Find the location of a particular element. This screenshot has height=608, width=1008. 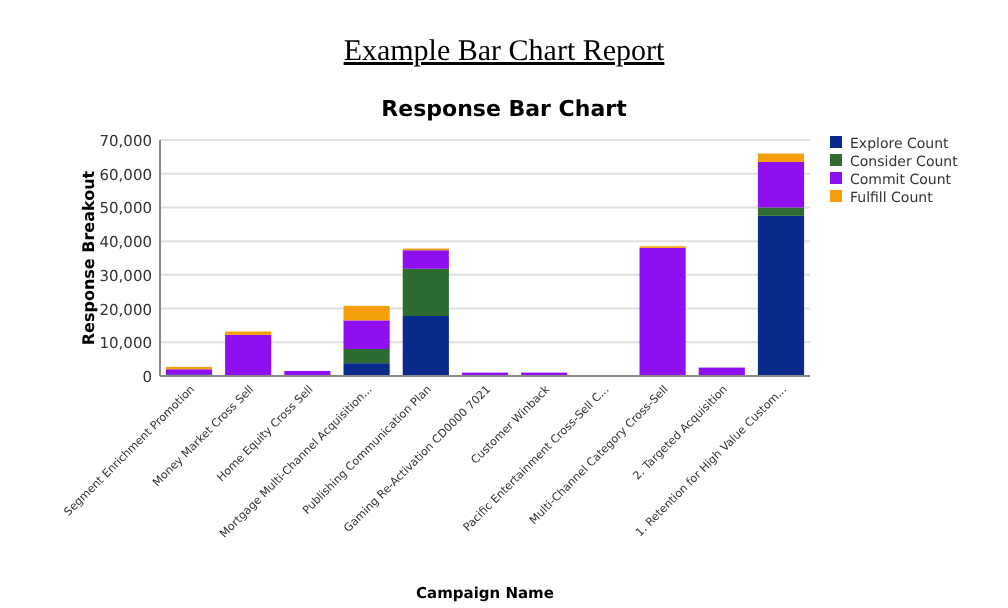

chart-subtitle: Response Bar Chart is located at coordinates (504, 109).